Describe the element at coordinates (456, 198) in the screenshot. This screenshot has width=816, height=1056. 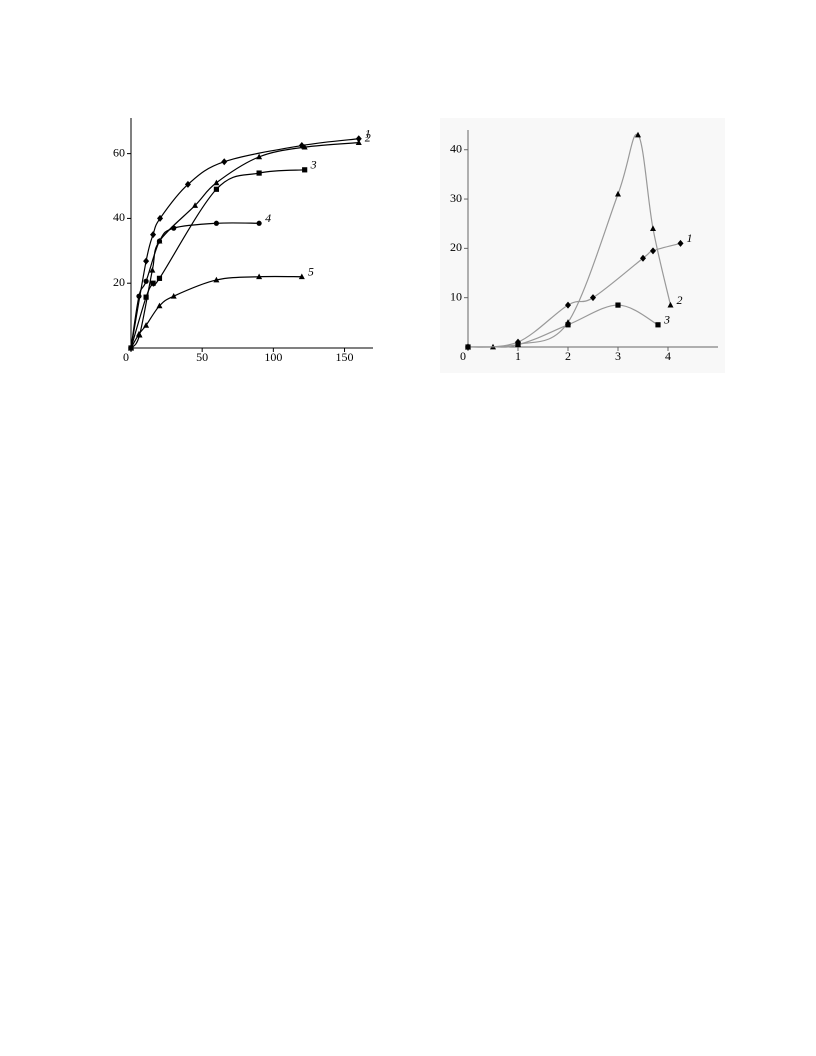
I see `y-tick-label: 30` at that location.